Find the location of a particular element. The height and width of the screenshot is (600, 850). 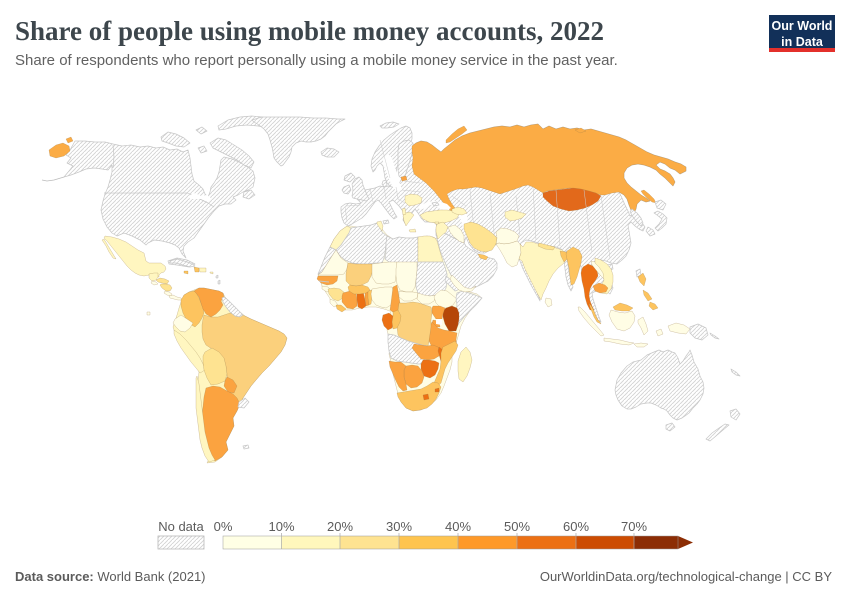

svg-text: 10% is located at coordinates (281, 526).